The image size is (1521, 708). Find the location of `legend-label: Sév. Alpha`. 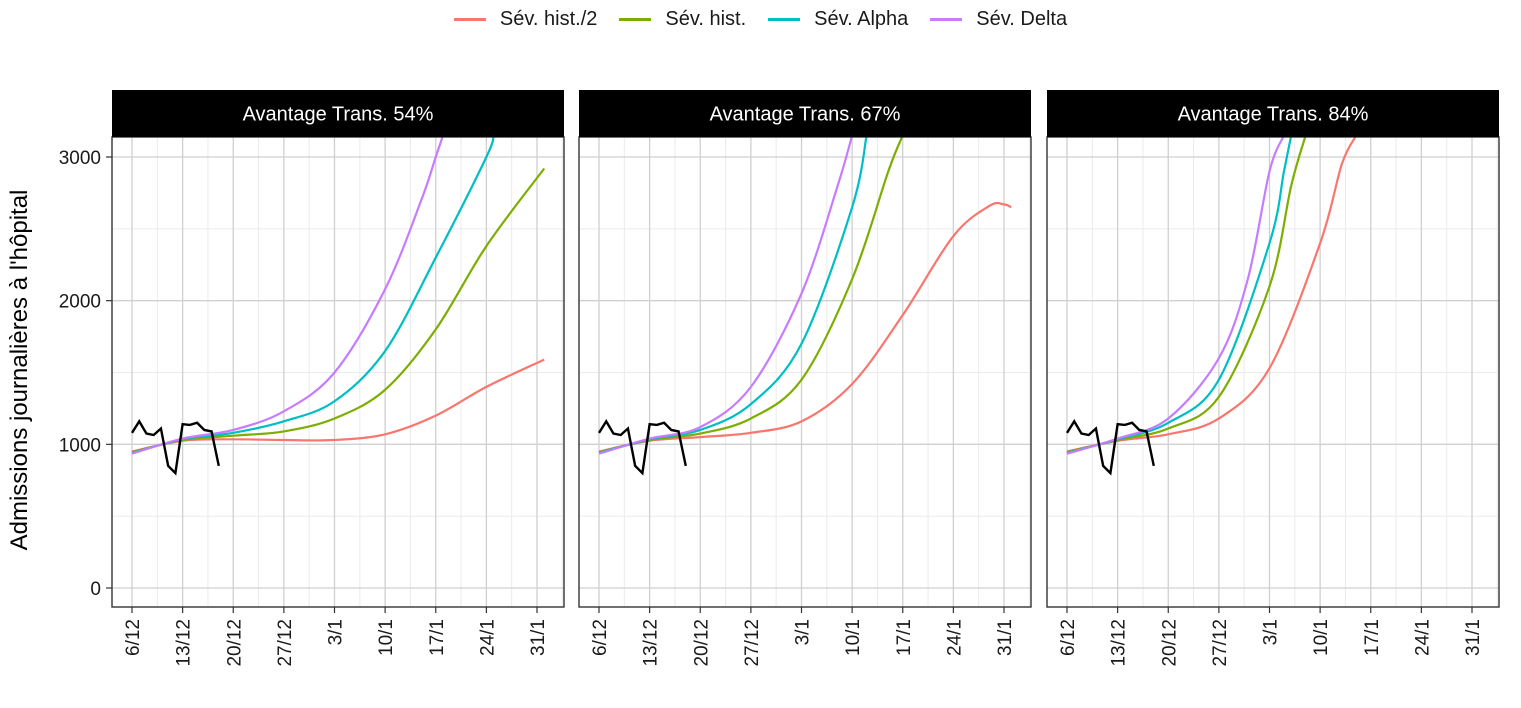

legend-label: Sév. Alpha is located at coordinates (861, 19).